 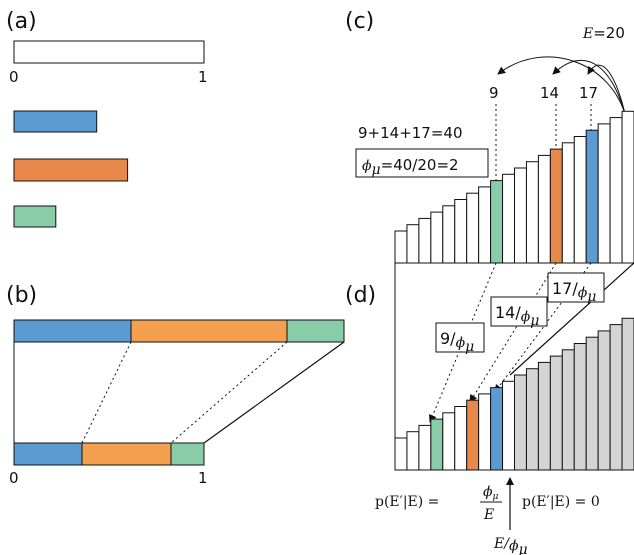 I want to click on bars-d, so click(x=514, y=394).